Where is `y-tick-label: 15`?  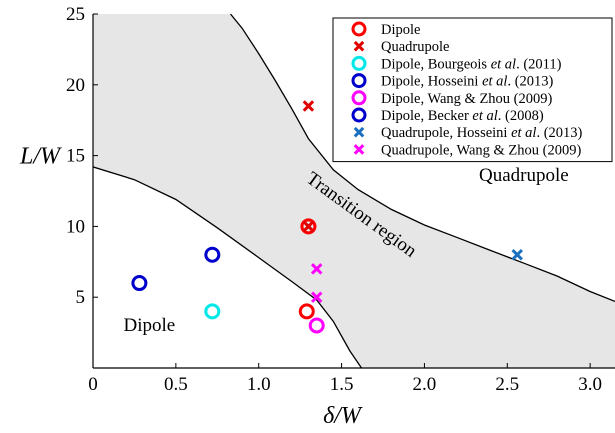 y-tick-label: 15 is located at coordinates (75, 156).